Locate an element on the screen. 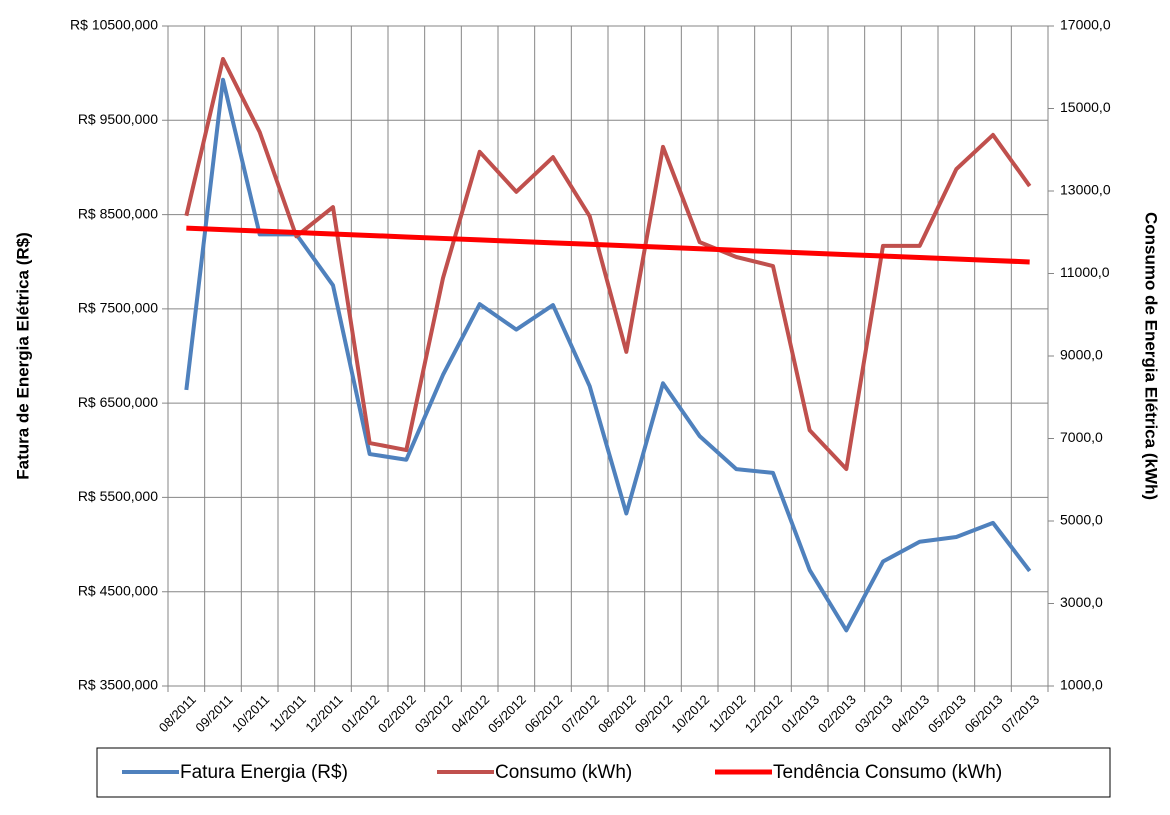  x-tick-label: 05/2013 is located at coordinates (947, 714).